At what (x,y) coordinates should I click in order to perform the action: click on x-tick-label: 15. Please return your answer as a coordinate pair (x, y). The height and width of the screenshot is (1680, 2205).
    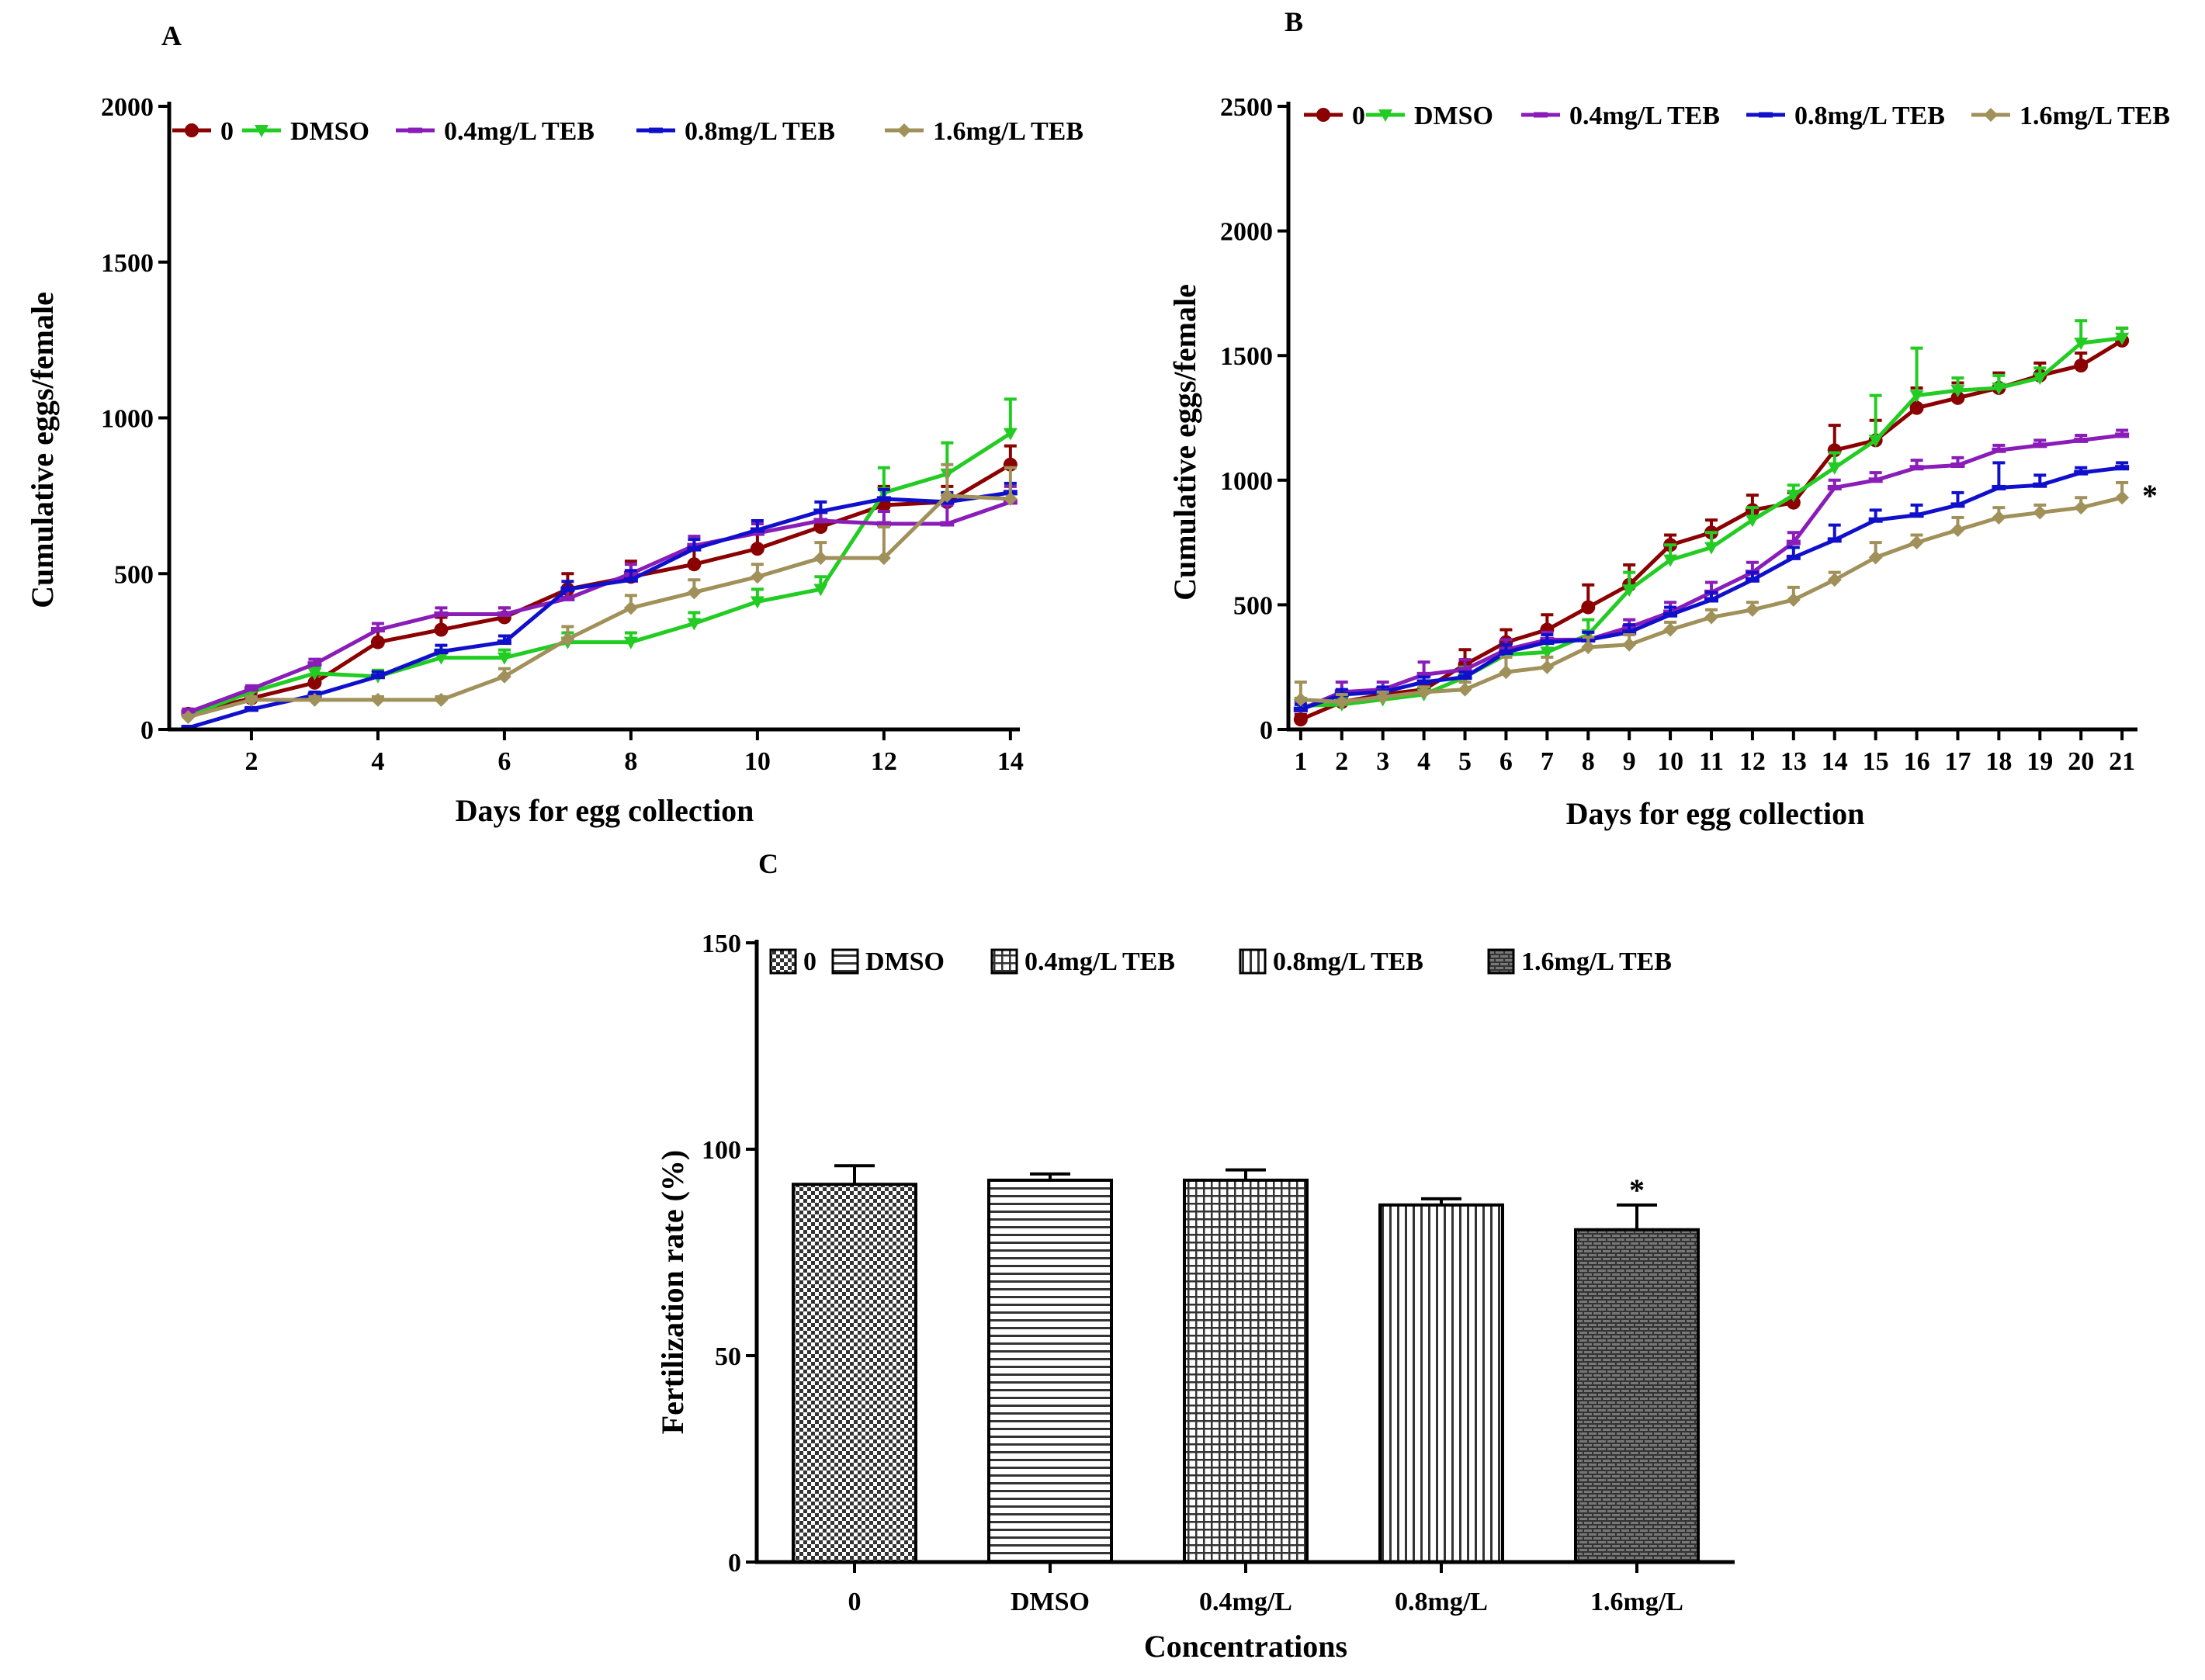
    Looking at the image, I should click on (1876, 762).